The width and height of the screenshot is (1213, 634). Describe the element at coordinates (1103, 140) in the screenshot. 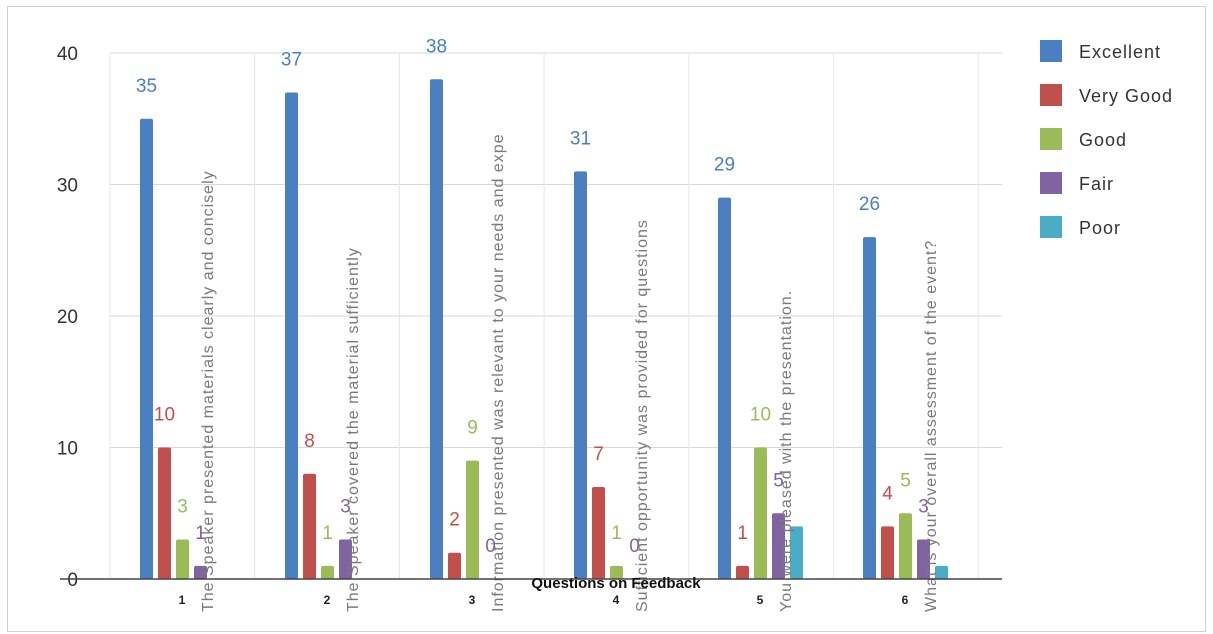

I see `legend-label: Good` at that location.